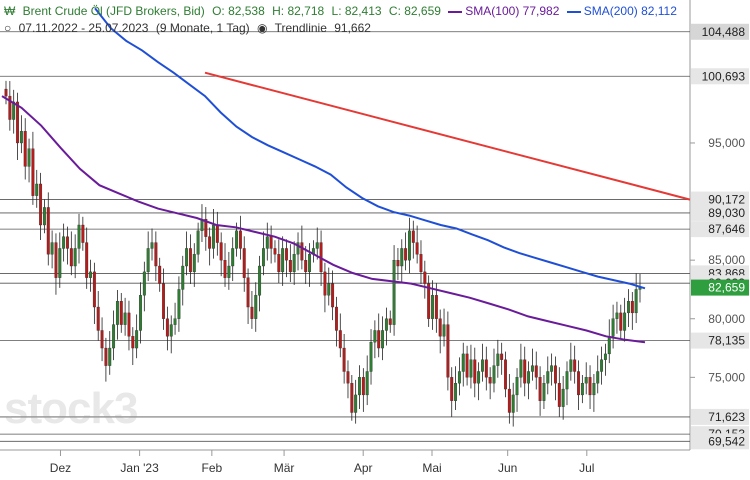 The image size is (750, 480). Describe the element at coordinates (610, 11) in the screenshot. I see `sma200-label: SMA(200)` at that location.